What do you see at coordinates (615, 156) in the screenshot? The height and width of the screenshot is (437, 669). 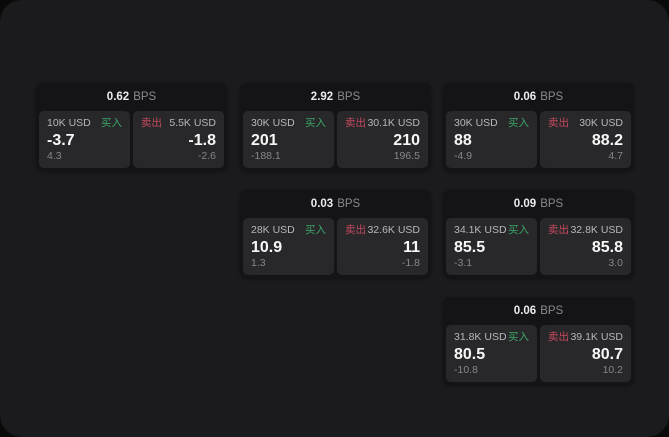 I see `sell-delta: 4.7` at bounding box center [615, 156].